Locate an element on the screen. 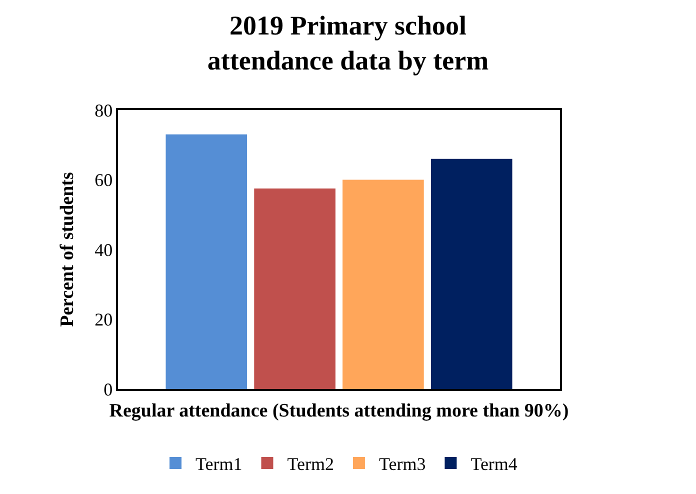 Image resolution: width=696 pixels, height=494 pixels. legend-label: Term3 is located at coordinates (402, 464).